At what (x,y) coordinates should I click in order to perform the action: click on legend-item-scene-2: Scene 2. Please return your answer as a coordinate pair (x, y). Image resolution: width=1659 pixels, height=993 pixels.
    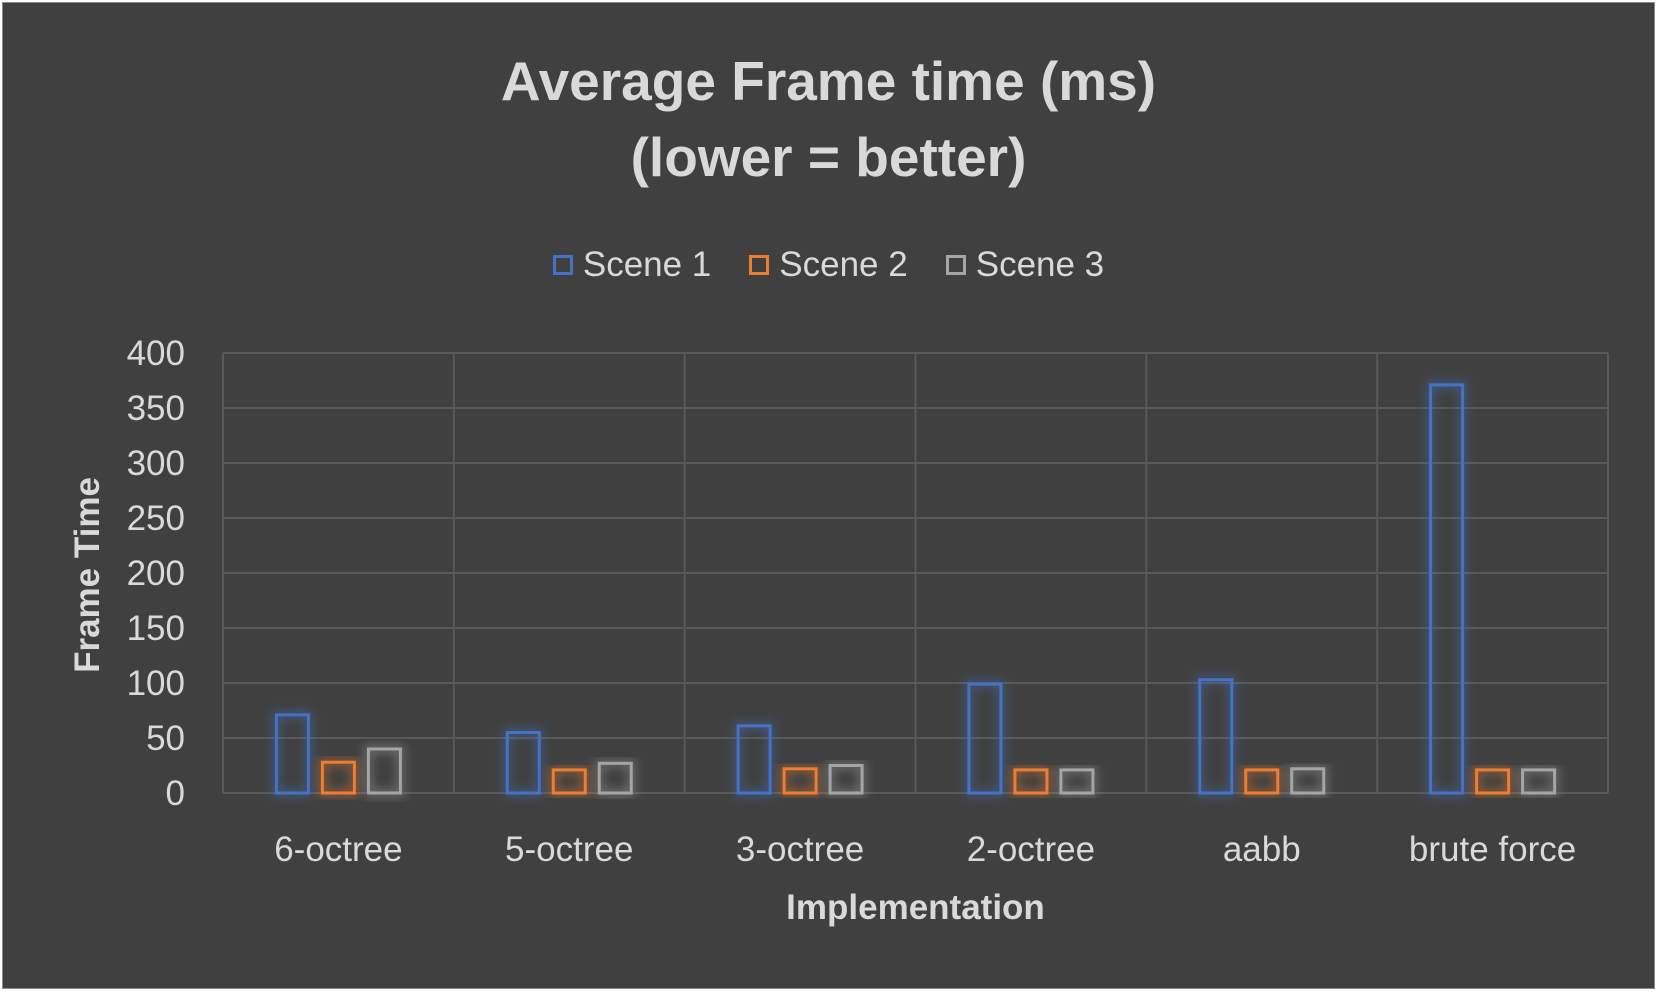
    Looking at the image, I should click on (828, 265).